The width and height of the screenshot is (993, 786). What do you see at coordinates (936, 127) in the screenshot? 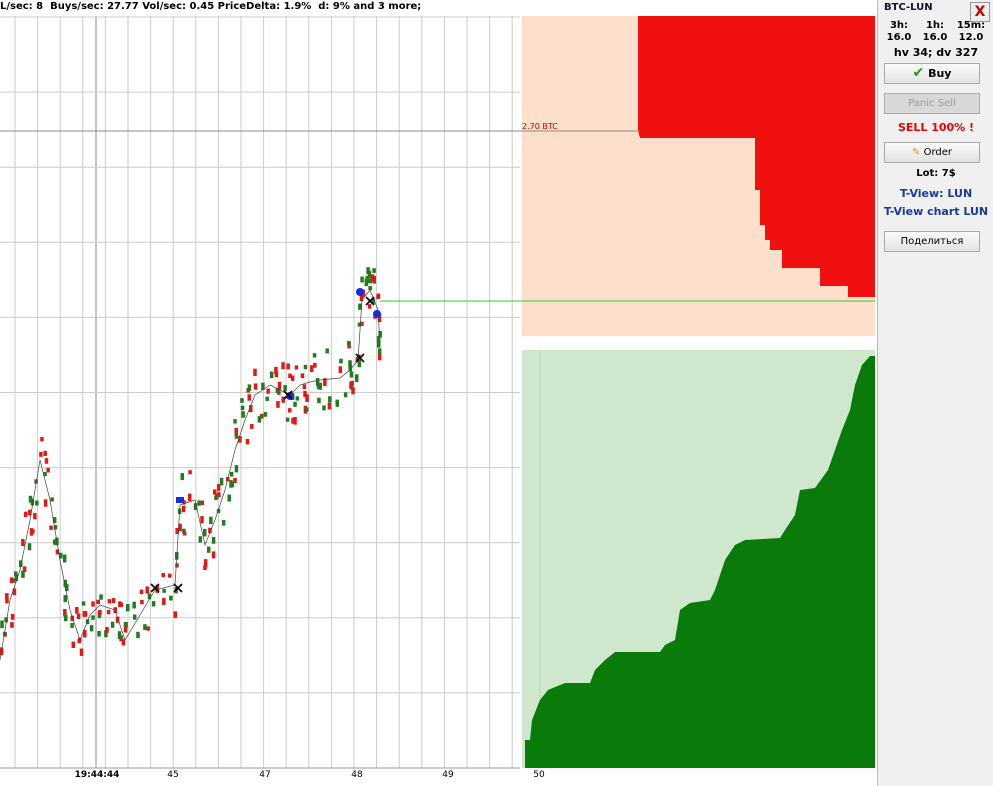
I see `sell-status: SELL 100% !` at bounding box center [936, 127].